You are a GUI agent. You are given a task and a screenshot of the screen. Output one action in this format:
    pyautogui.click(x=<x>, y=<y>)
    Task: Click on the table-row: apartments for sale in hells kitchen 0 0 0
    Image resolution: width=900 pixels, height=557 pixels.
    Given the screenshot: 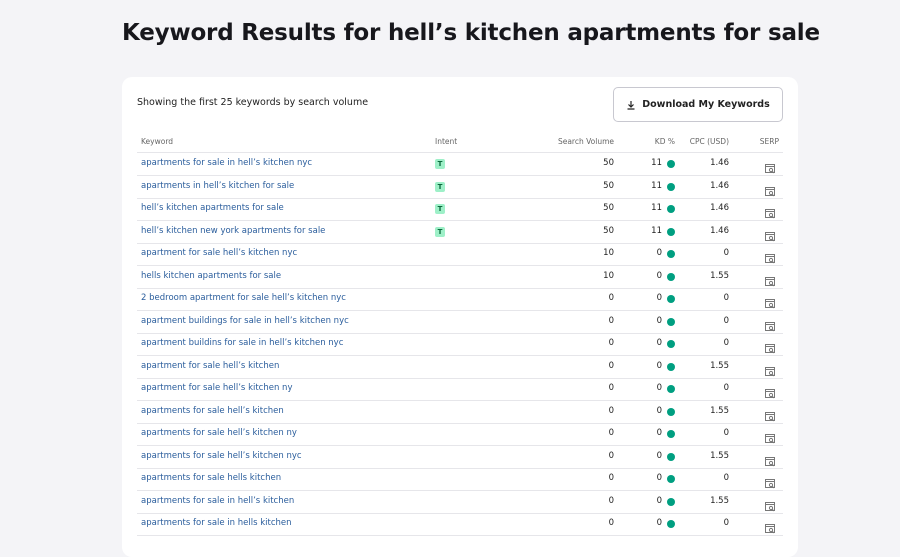 What is the action you would take?
    pyautogui.click(x=460, y=525)
    